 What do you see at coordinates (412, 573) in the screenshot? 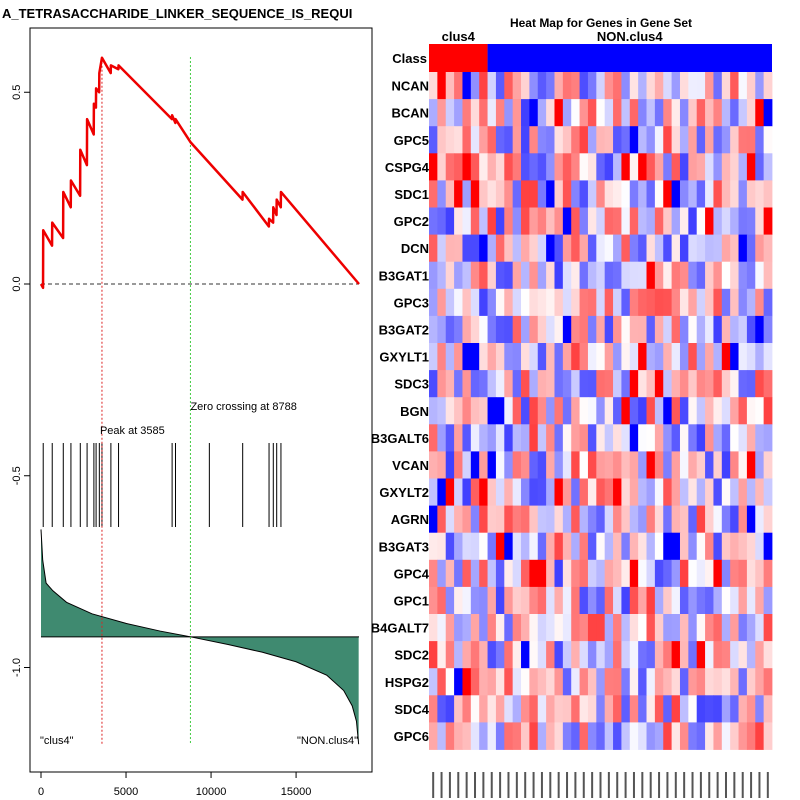
I see `row-label: GPC4` at bounding box center [412, 573].